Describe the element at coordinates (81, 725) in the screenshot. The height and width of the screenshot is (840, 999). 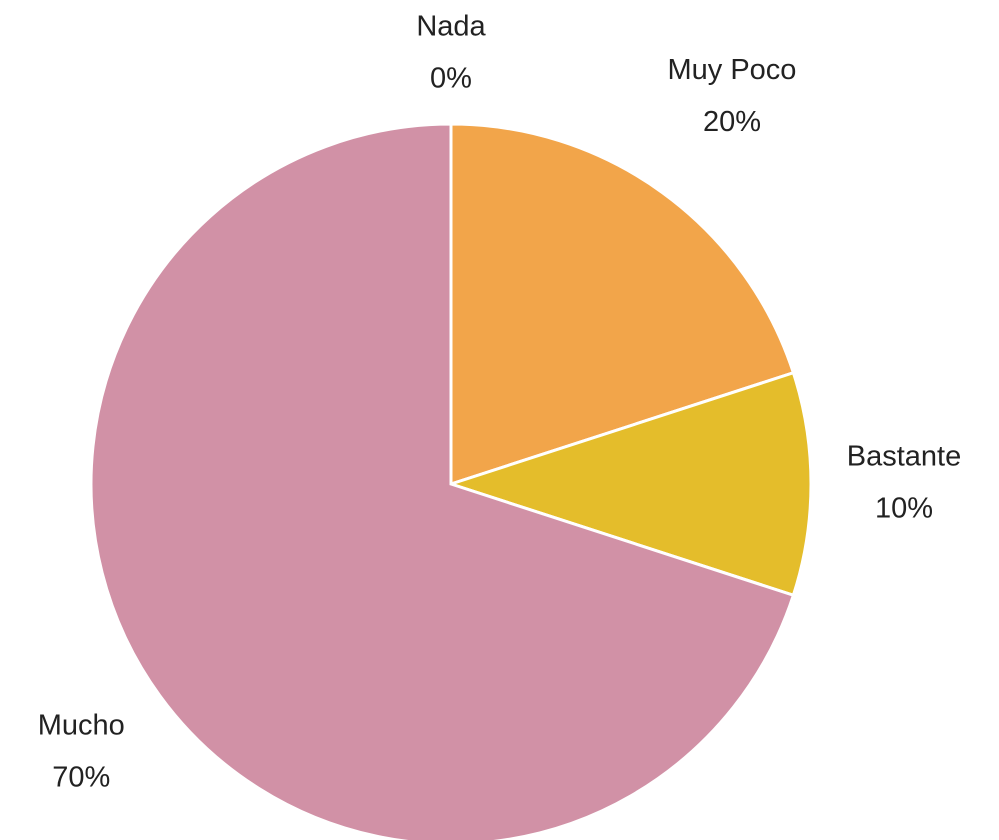
I see `slice-label: Mucho` at that location.